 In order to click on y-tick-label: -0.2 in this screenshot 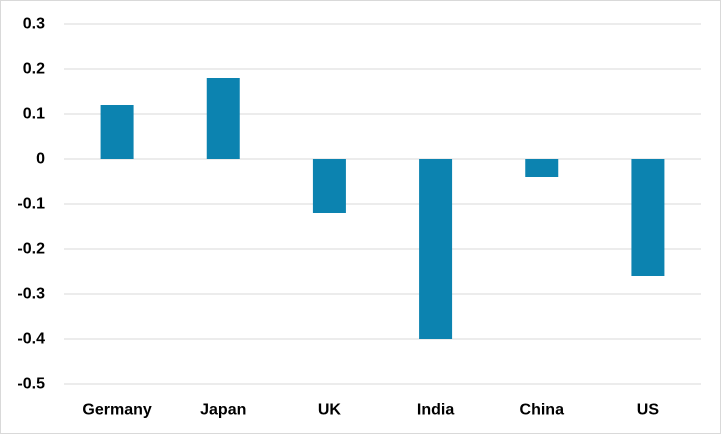, I will do `click(31, 249)`.